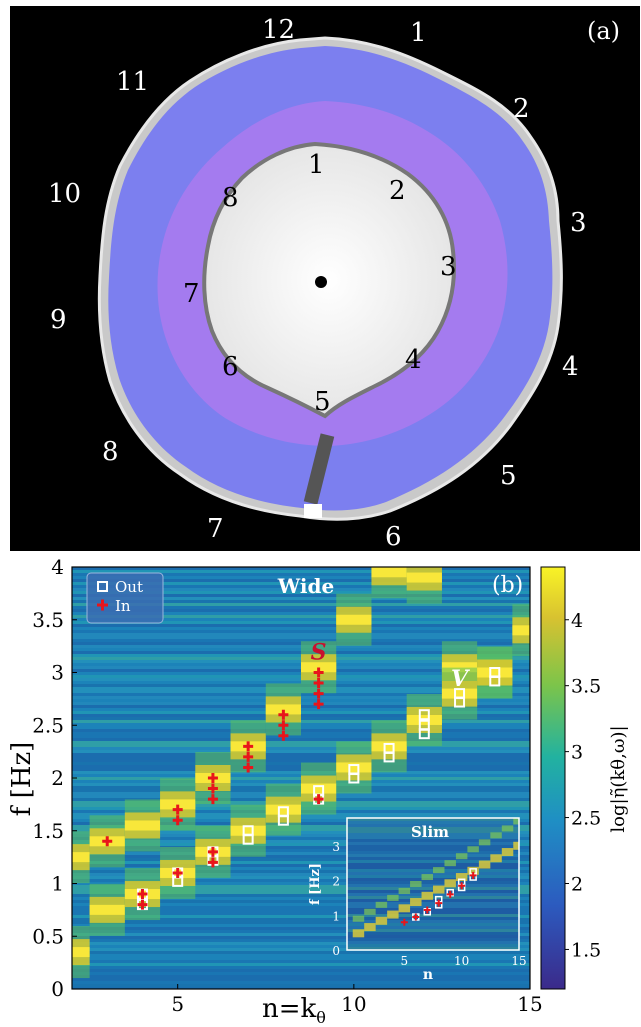 This screenshot has height=1027, width=641. I want to click on colorbar, so click(553, 778).